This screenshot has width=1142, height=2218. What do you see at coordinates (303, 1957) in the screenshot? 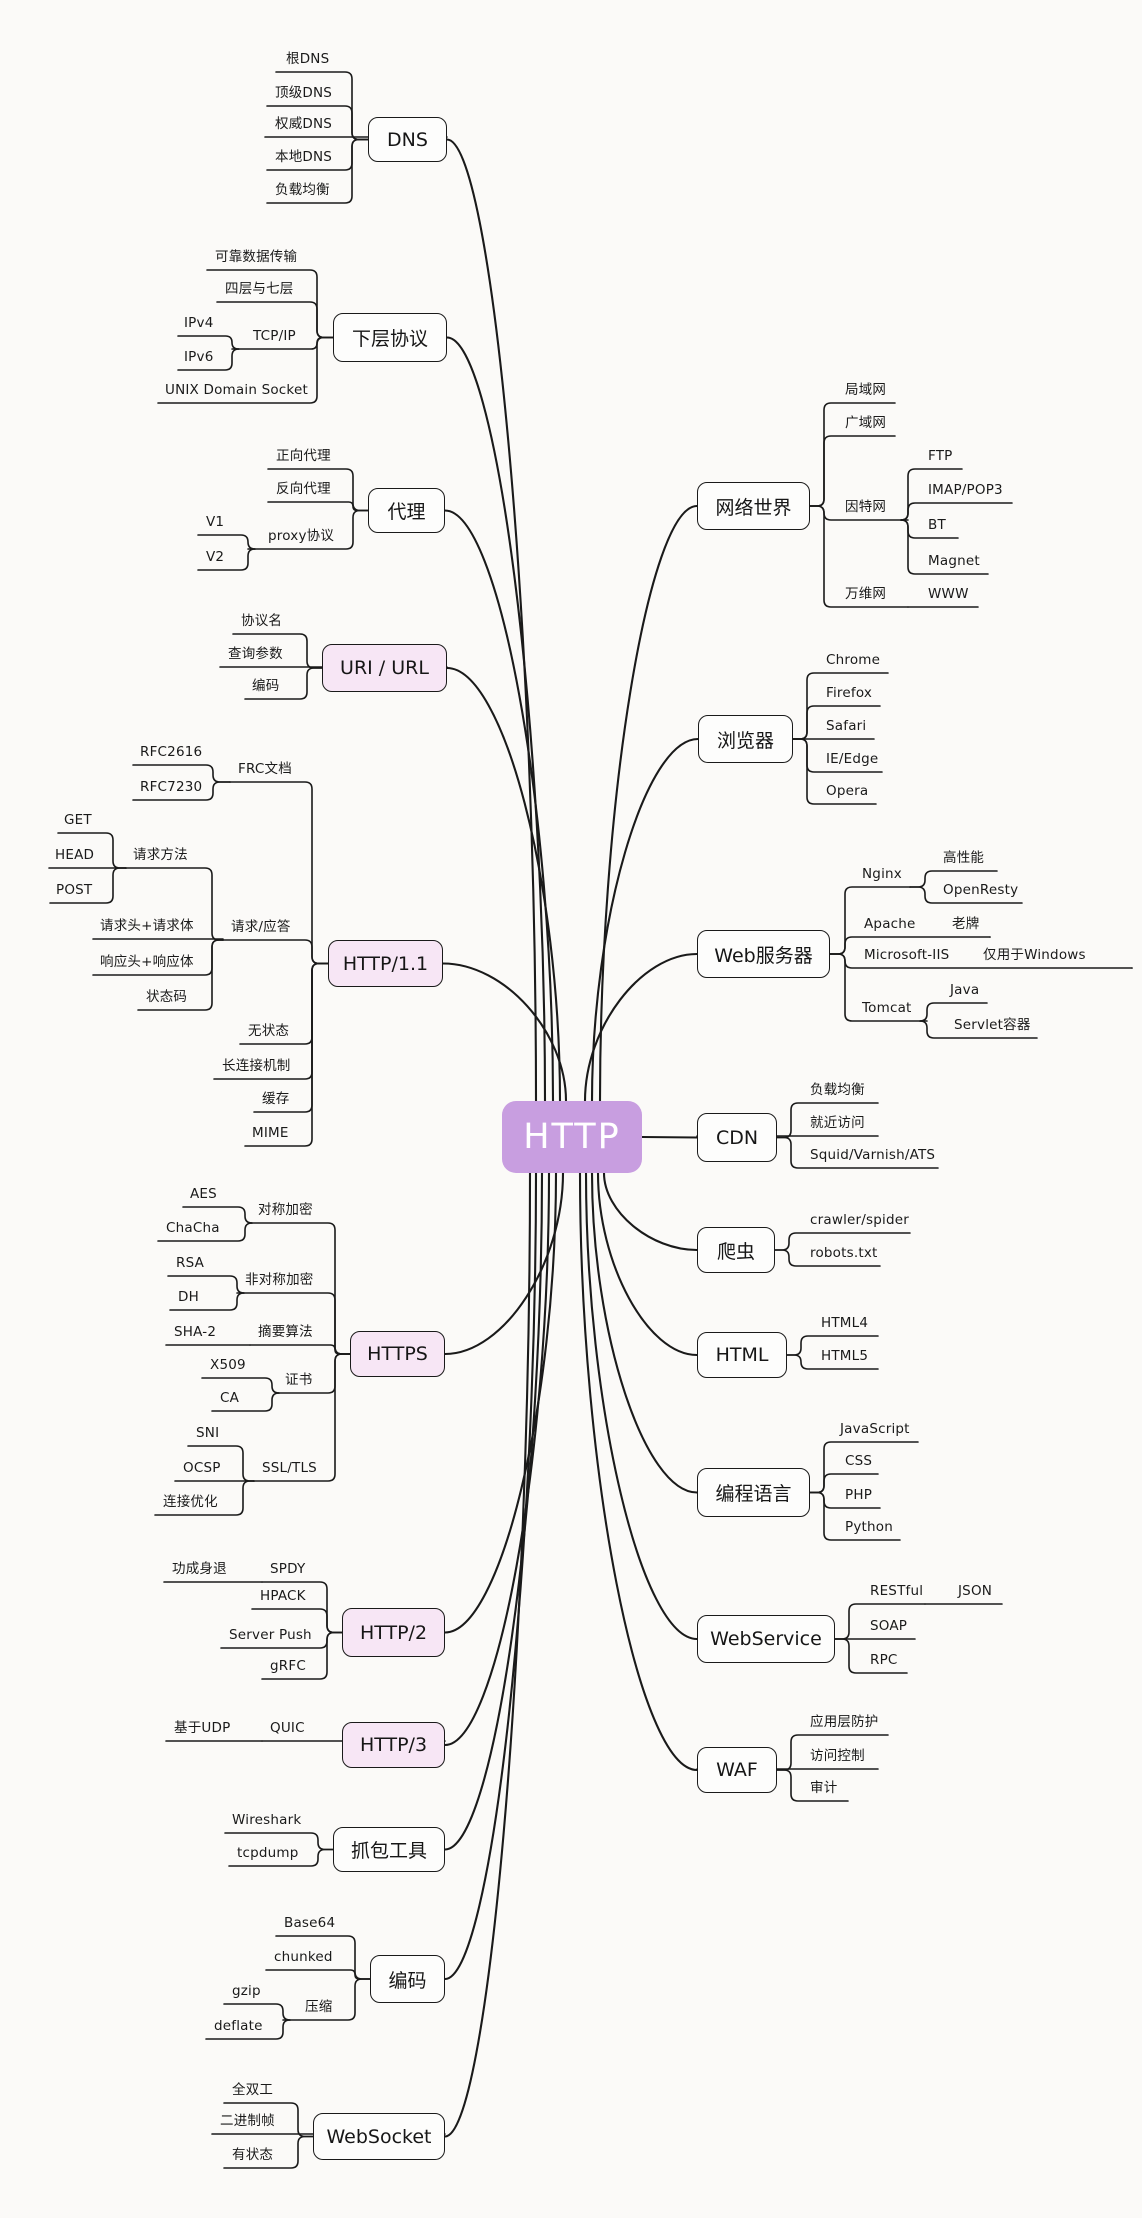
I see `leaf-item: chunked` at bounding box center [303, 1957].